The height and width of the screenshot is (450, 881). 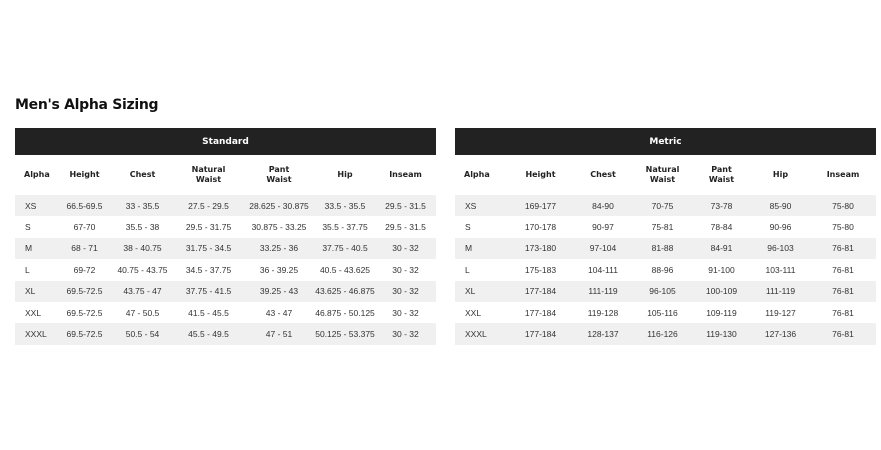 What do you see at coordinates (662, 248) in the screenshot?
I see `table-cell: 81-88` at bounding box center [662, 248].